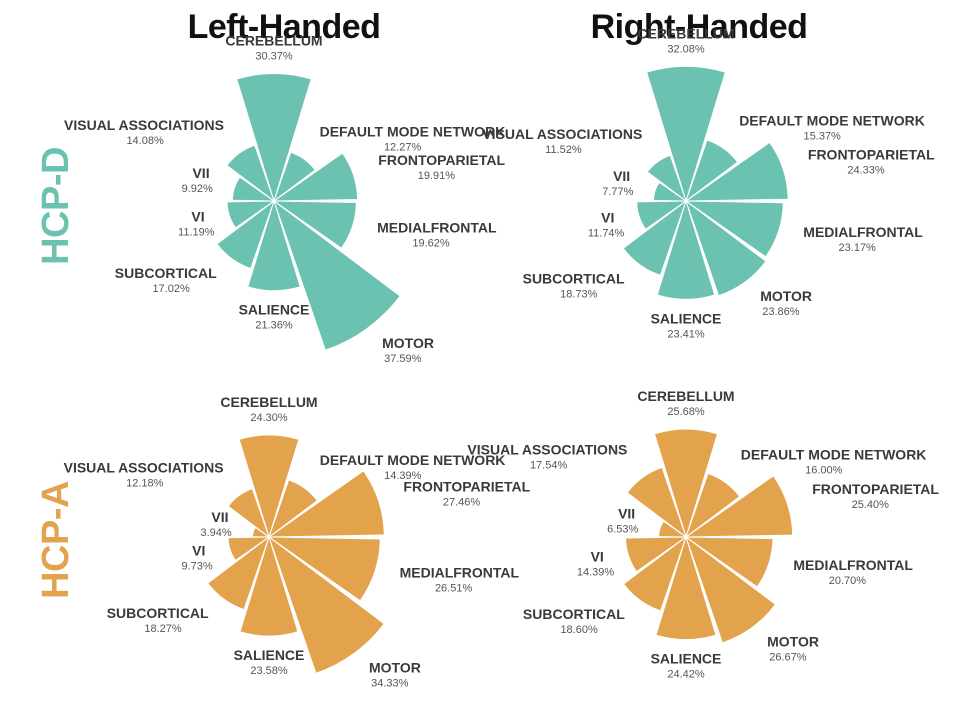 The width and height of the screenshot is (974, 718). Describe the element at coordinates (866, 170) in the screenshot. I see `value-label-frontoparietal: 24.33%` at that location.